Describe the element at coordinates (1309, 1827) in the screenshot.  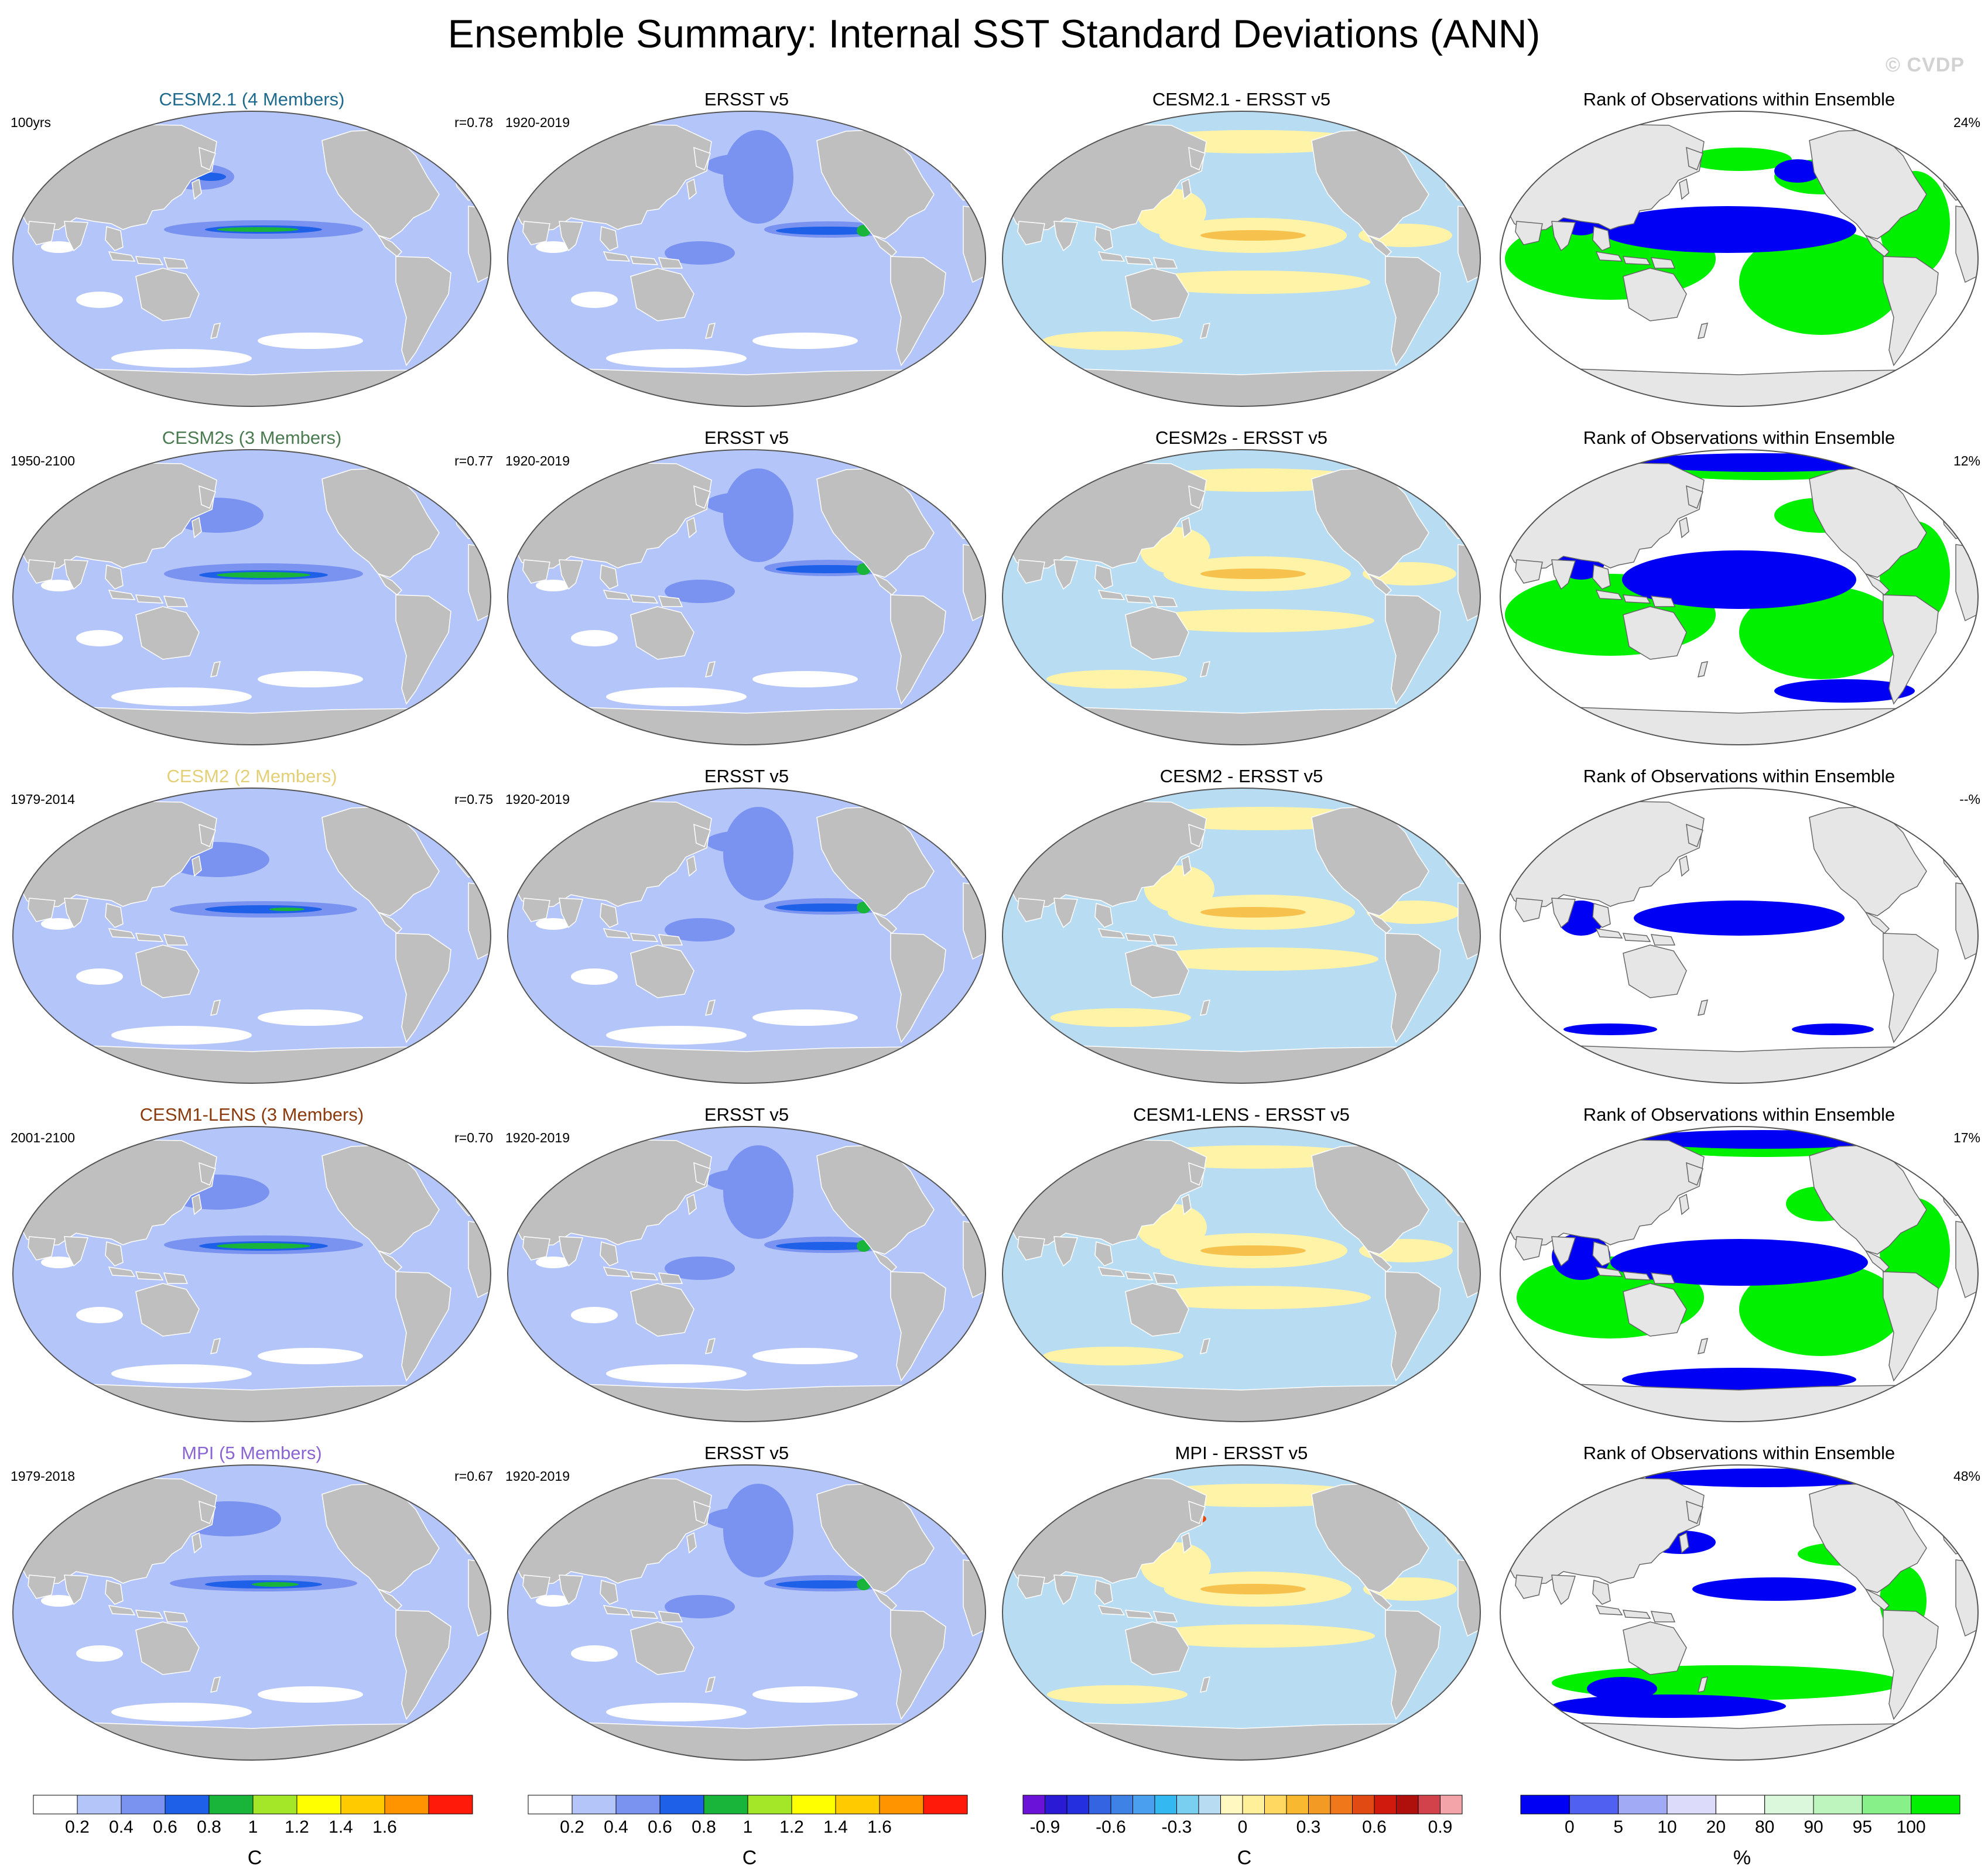
I see `colorbar-tick-label: 0.3` at that location.